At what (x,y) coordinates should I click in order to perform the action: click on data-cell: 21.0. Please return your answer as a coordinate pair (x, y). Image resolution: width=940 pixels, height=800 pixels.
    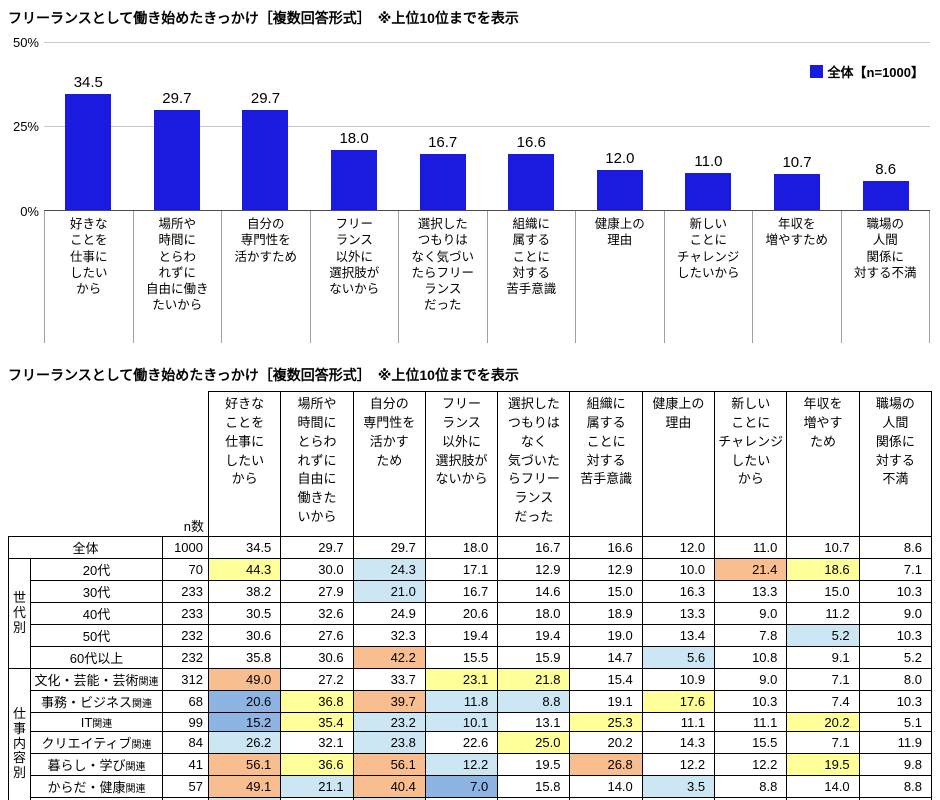
    Looking at the image, I should click on (389, 591).